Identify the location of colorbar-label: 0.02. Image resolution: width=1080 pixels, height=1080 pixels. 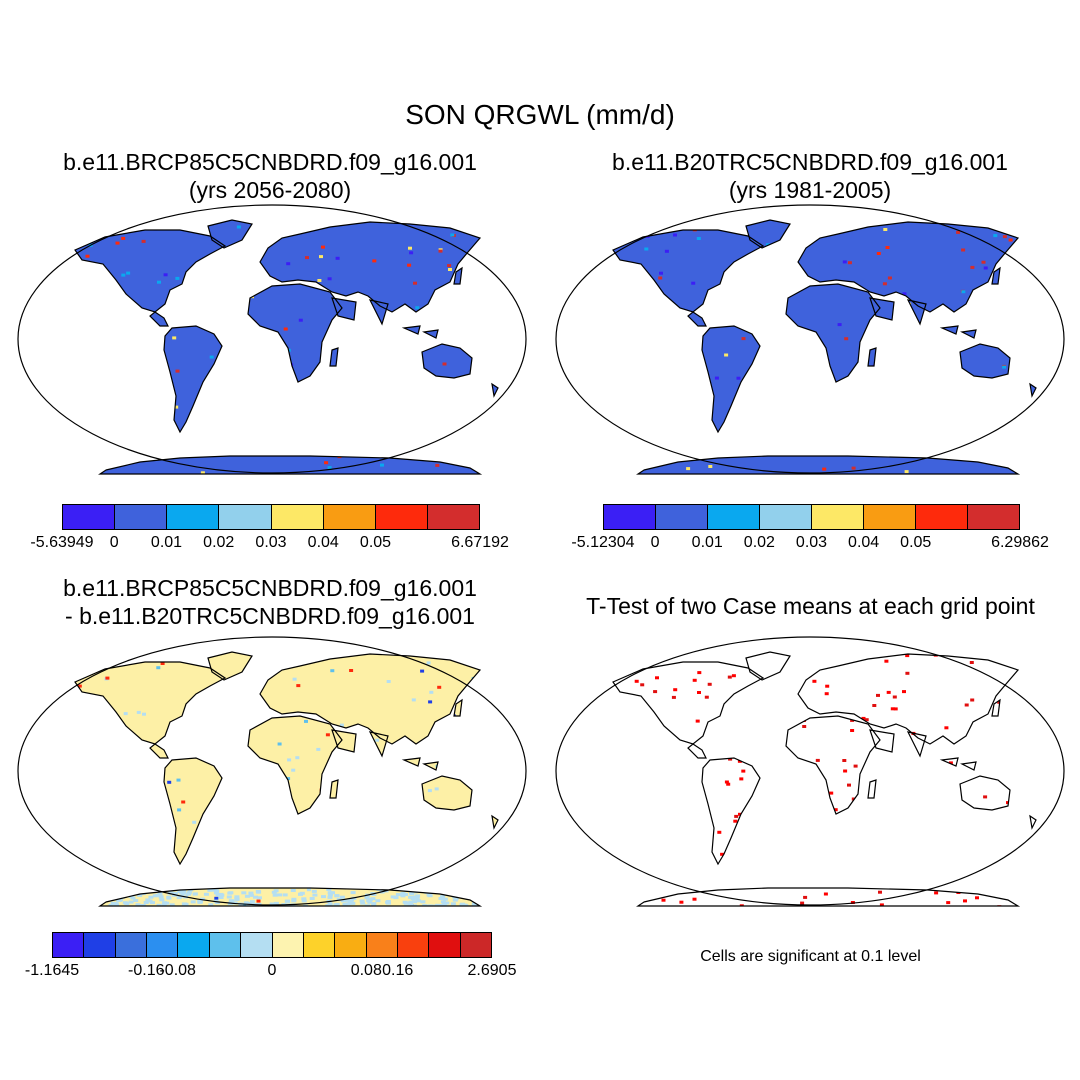
(759, 542).